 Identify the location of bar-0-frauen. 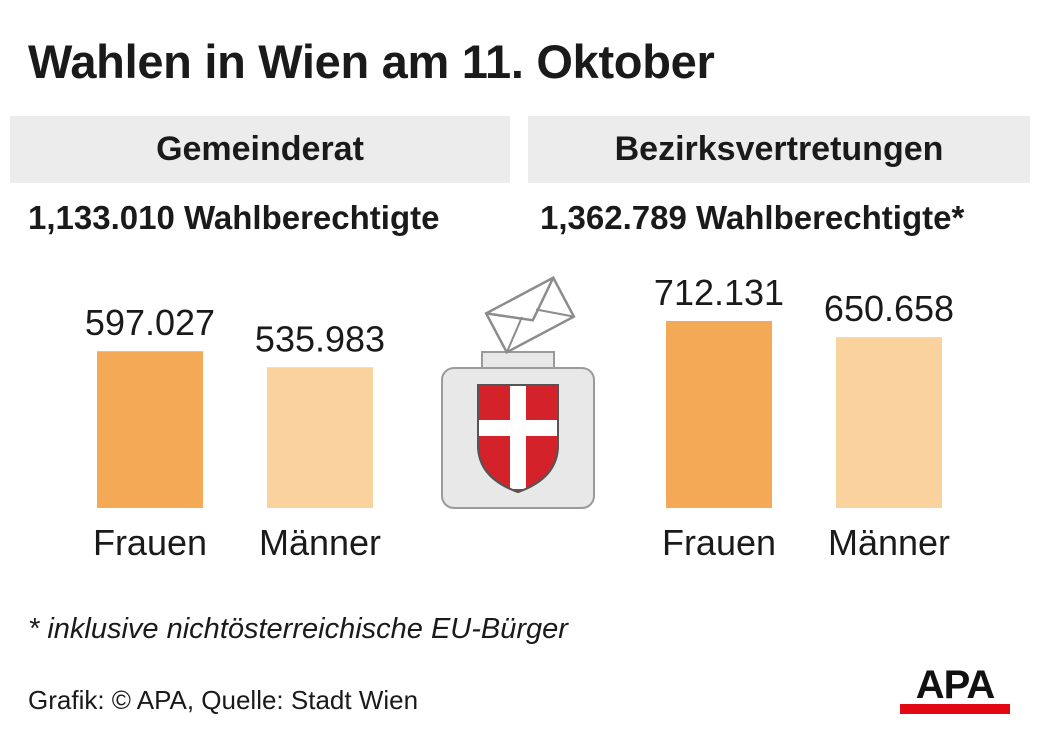
(150, 429).